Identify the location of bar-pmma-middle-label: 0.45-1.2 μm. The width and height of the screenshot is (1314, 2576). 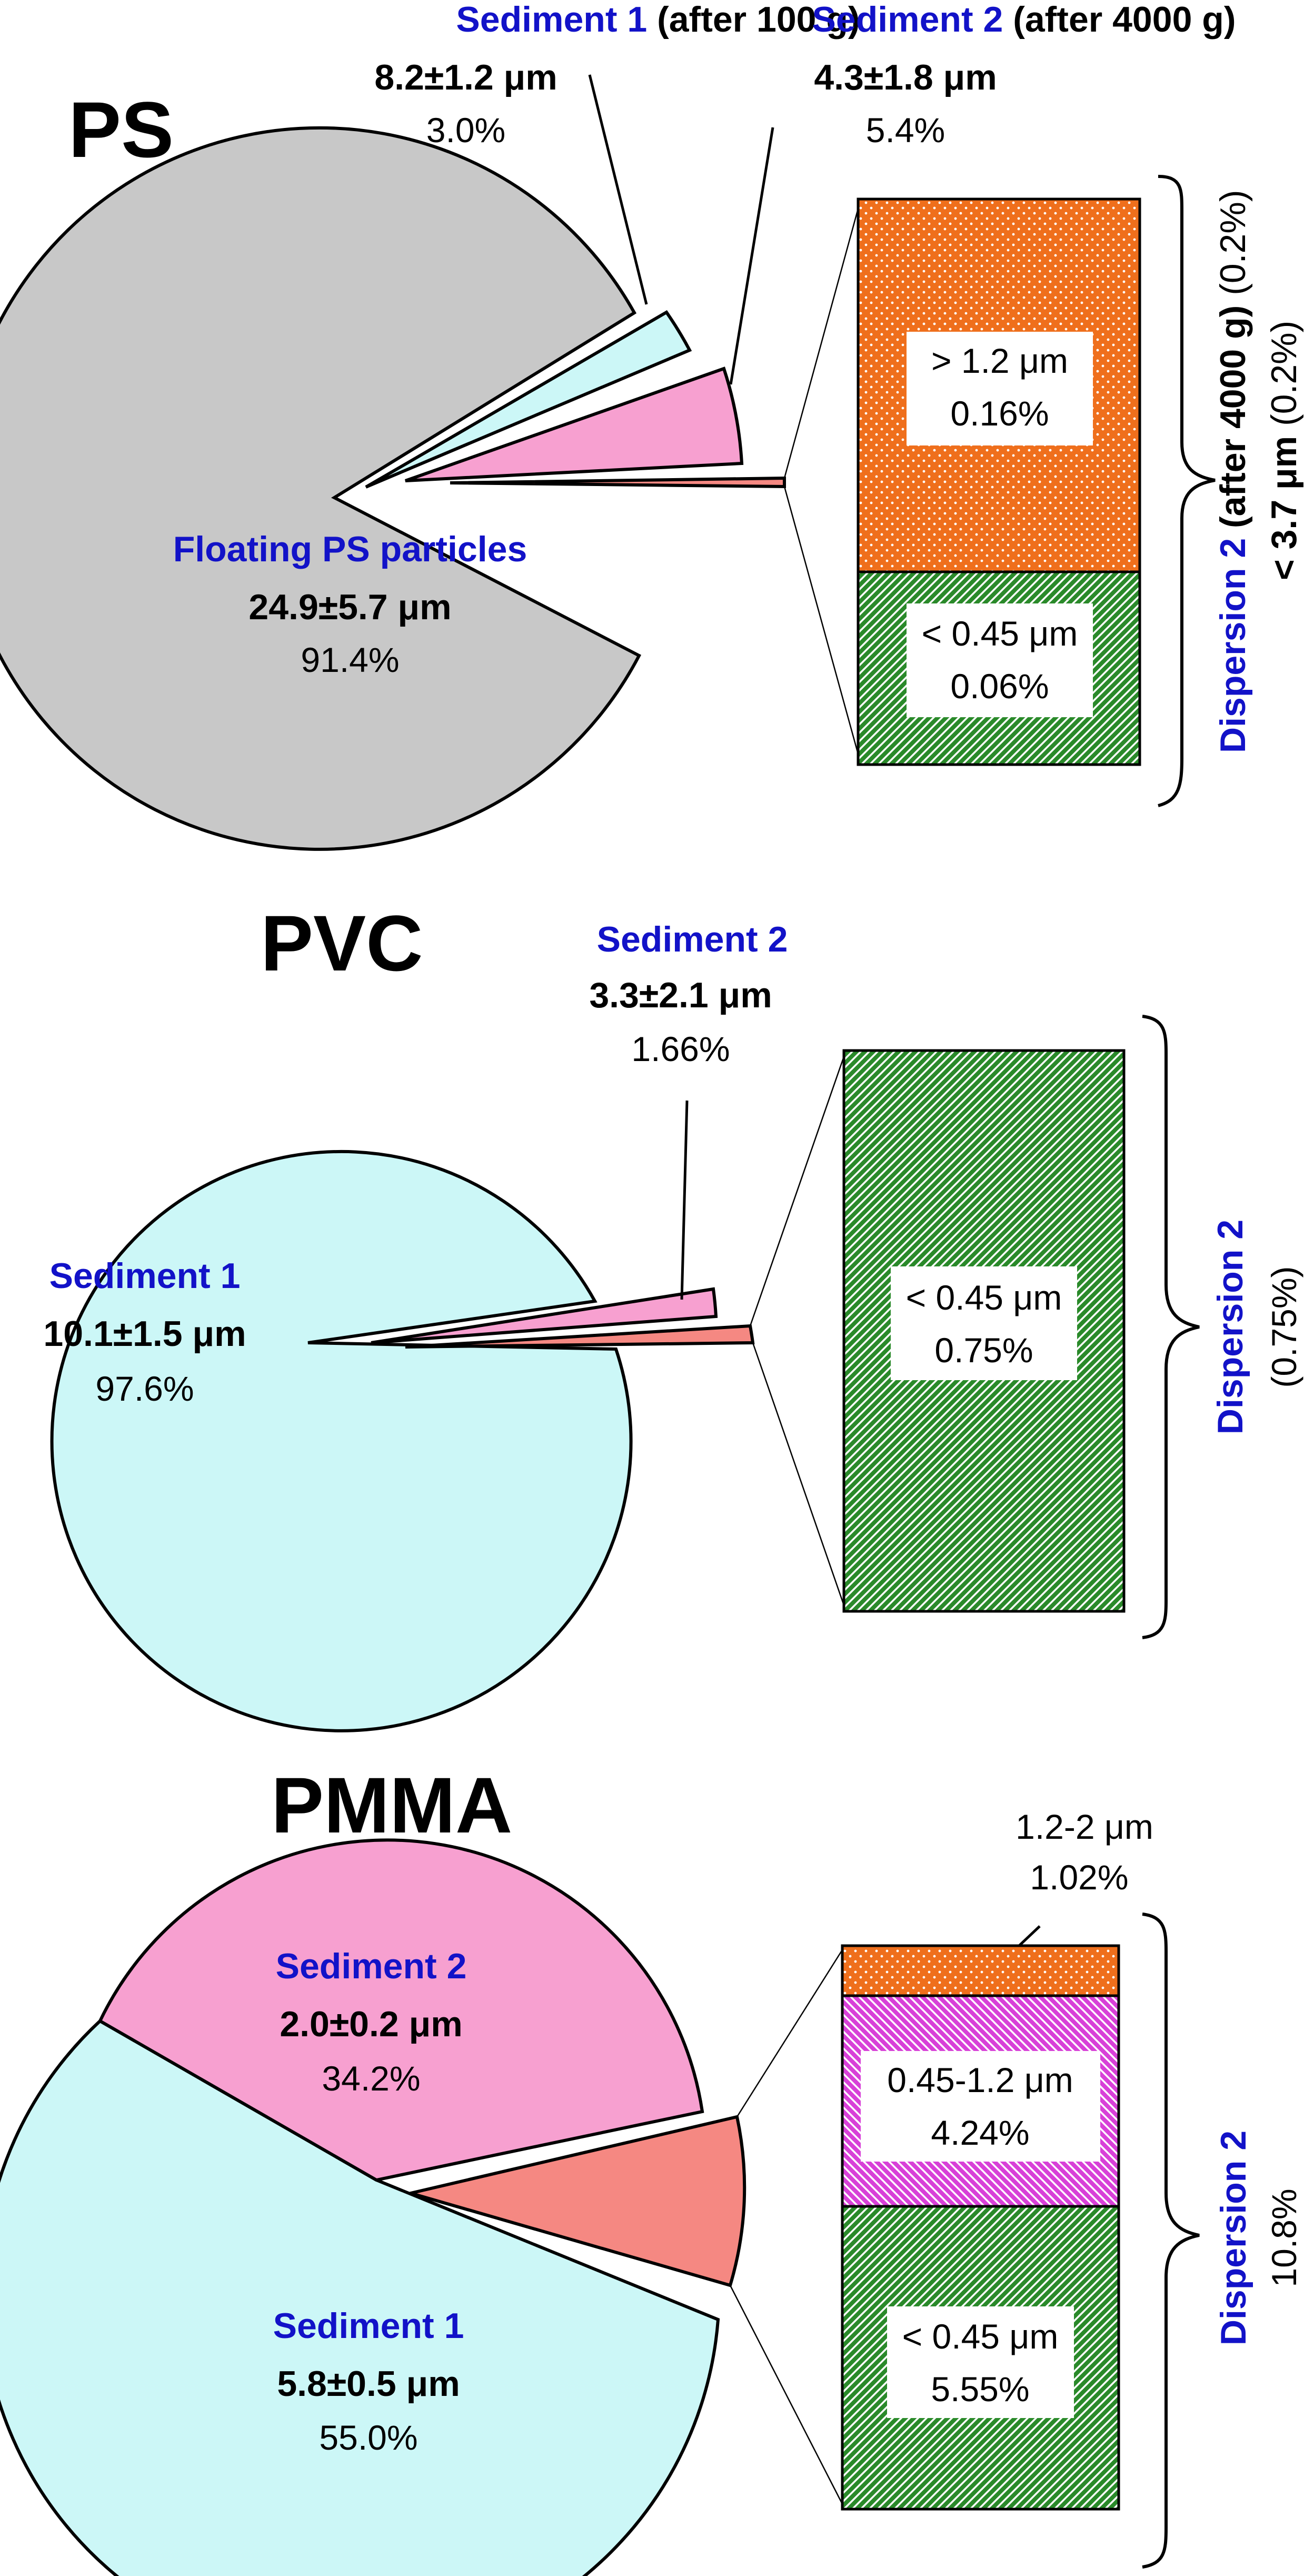
(980, 2079).